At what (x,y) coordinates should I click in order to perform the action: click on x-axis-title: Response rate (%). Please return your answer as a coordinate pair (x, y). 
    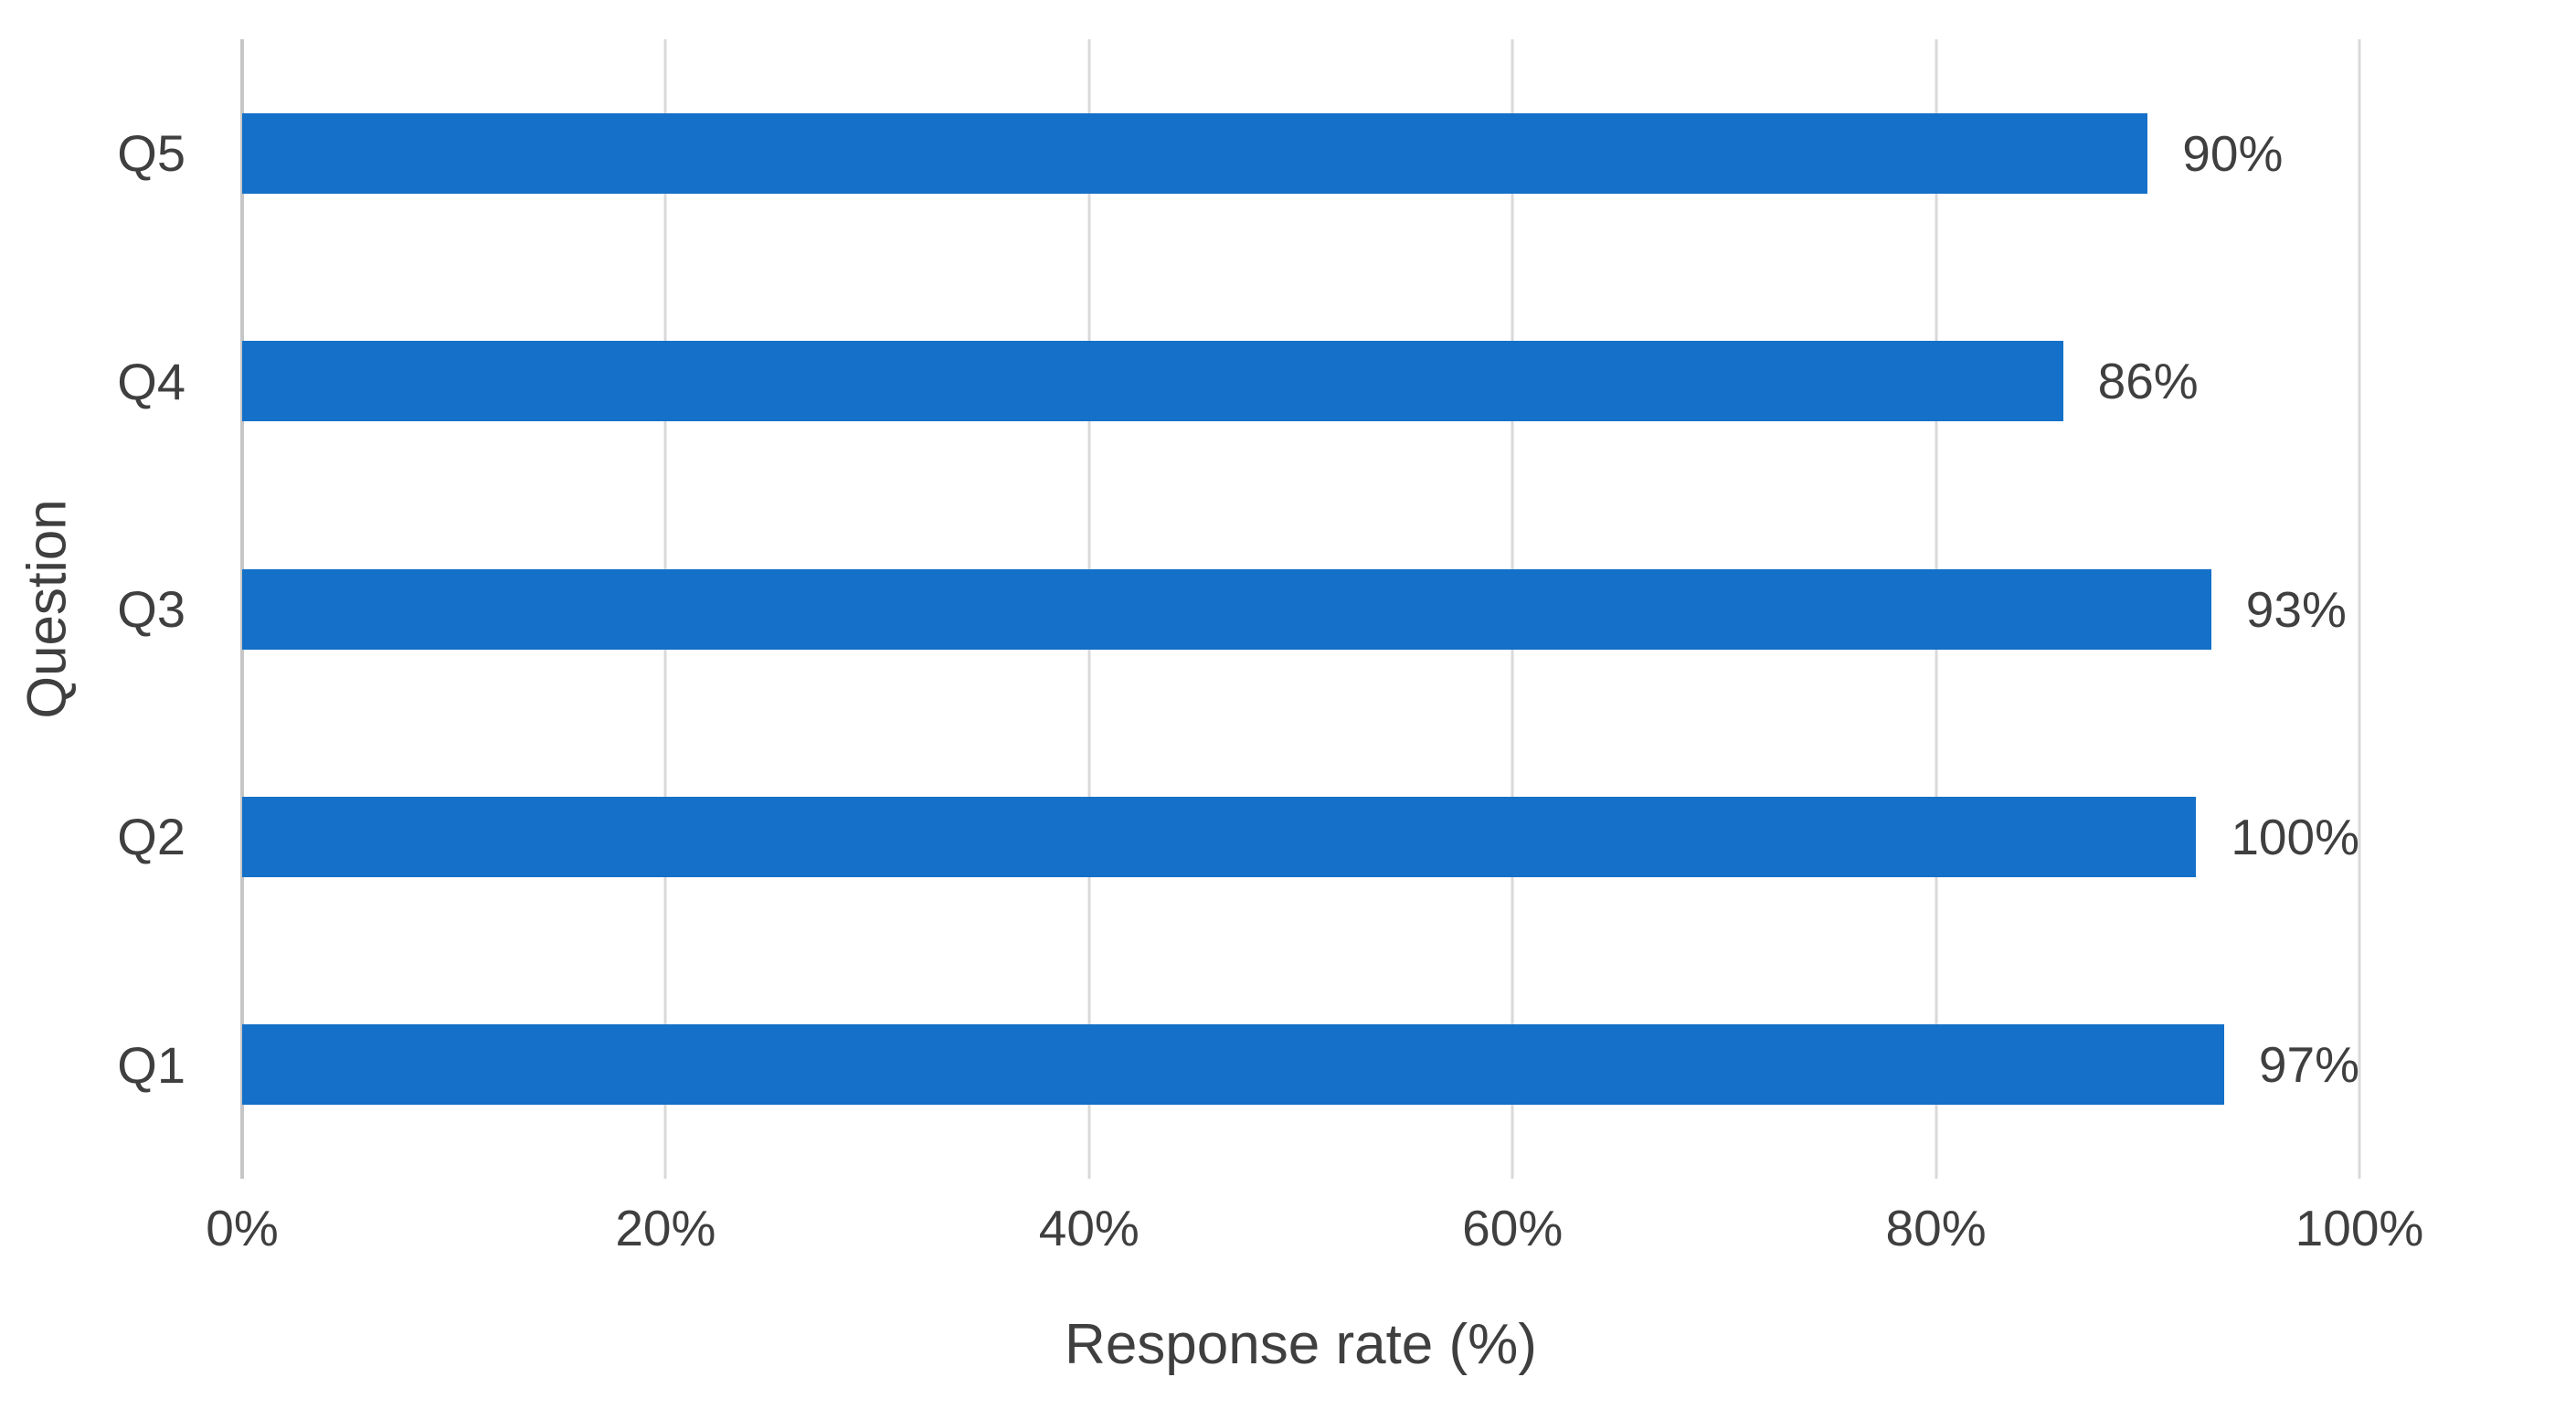
    Looking at the image, I should click on (1301, 1344).